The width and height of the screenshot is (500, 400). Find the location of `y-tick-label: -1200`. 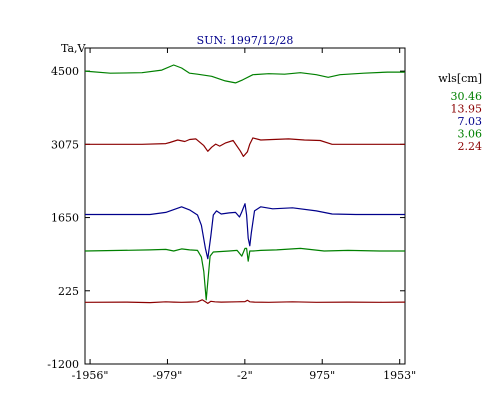

y-tick-label: -1200 is located at coordinates (63, 364).